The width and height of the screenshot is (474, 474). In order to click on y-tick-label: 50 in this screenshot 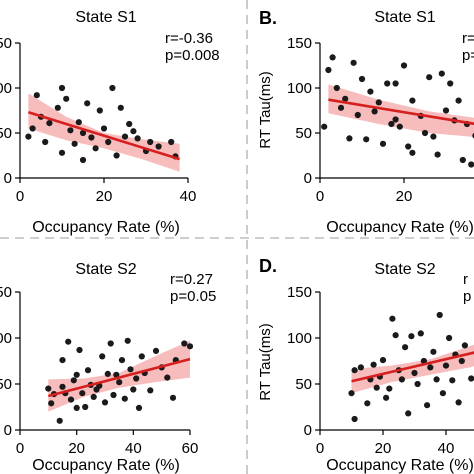, I will do `click(303, 133)`.